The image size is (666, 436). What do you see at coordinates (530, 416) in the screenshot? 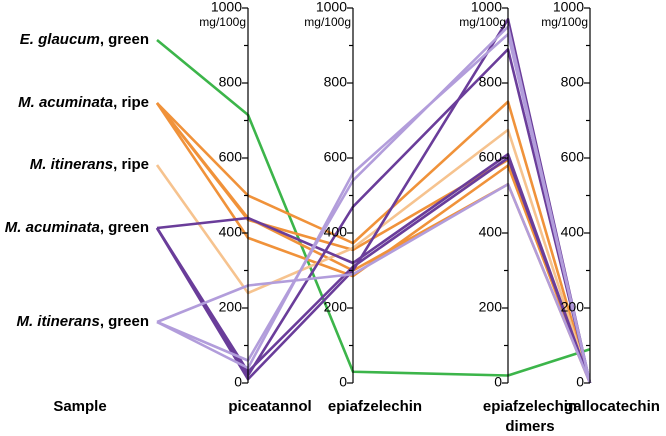
I see `dimension-label: epiafzelechin dimers` at bounding box center [530, 416].